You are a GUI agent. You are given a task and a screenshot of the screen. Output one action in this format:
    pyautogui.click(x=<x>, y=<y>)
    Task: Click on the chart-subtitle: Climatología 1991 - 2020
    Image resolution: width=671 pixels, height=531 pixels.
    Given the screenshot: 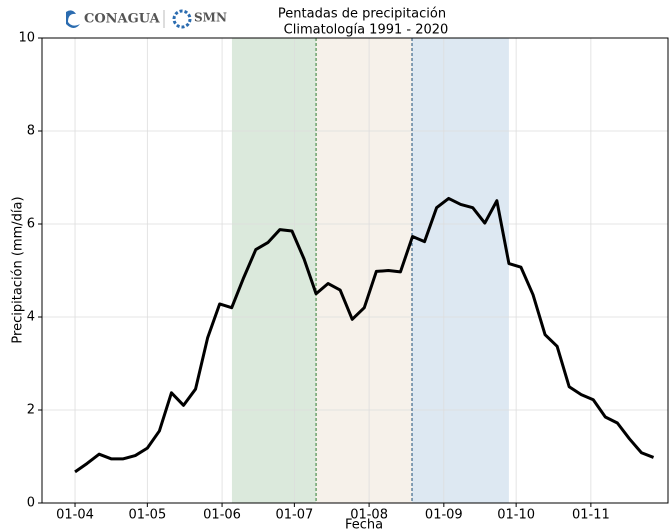 What is the action you would take?
    pyautogui.click(x=366, y=30)
    